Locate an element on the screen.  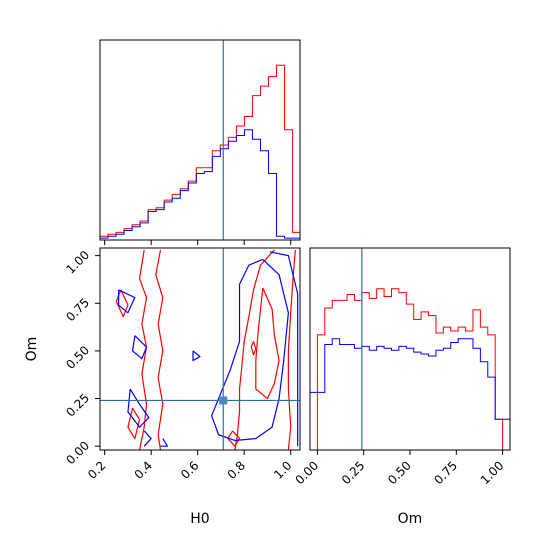
h0-marginal-panel is located at coordinates (200, 142).